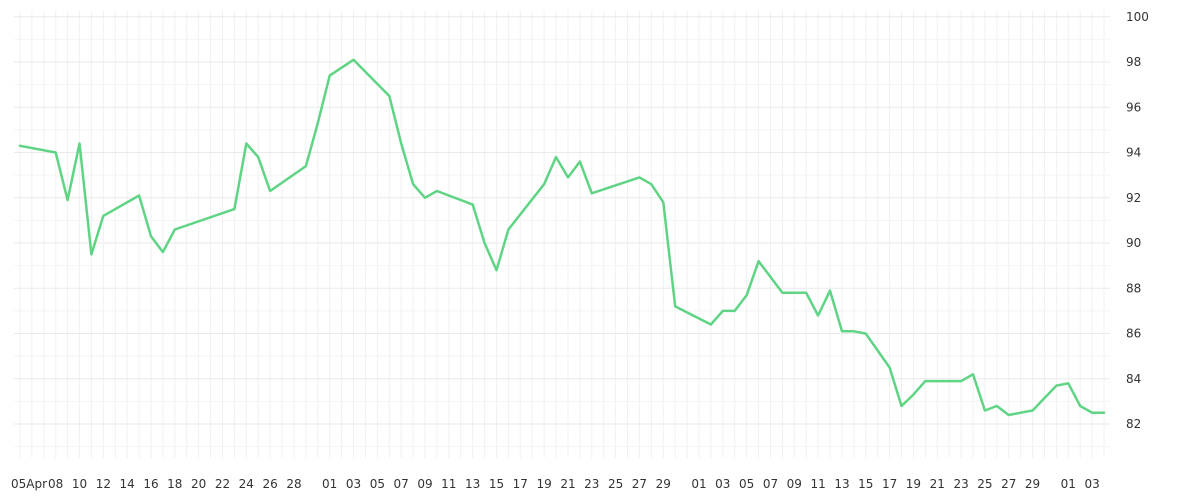 This screenshot has width=1200, height=500. I want to click on x-tick-label: 26, so click(269, 484).